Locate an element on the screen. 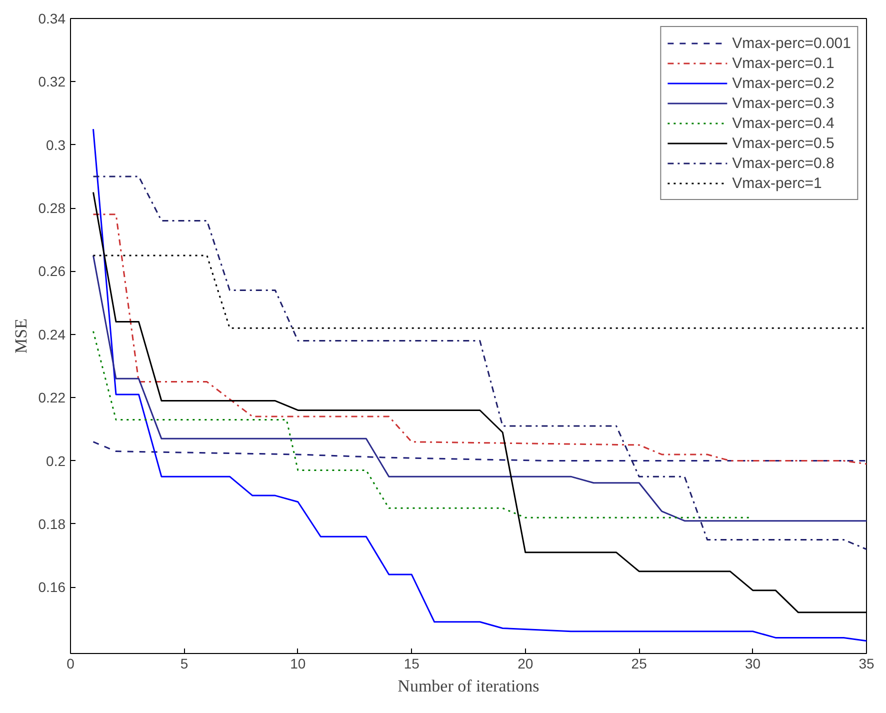 The width and height of the screenshot is (886, 713). x-tick-label: 0 is located at coordinates (70, 664).